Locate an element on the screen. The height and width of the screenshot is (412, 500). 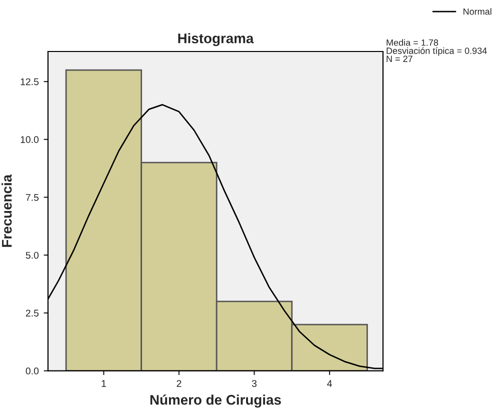
chart-title: Histograma is located at coordinates (216, 39).